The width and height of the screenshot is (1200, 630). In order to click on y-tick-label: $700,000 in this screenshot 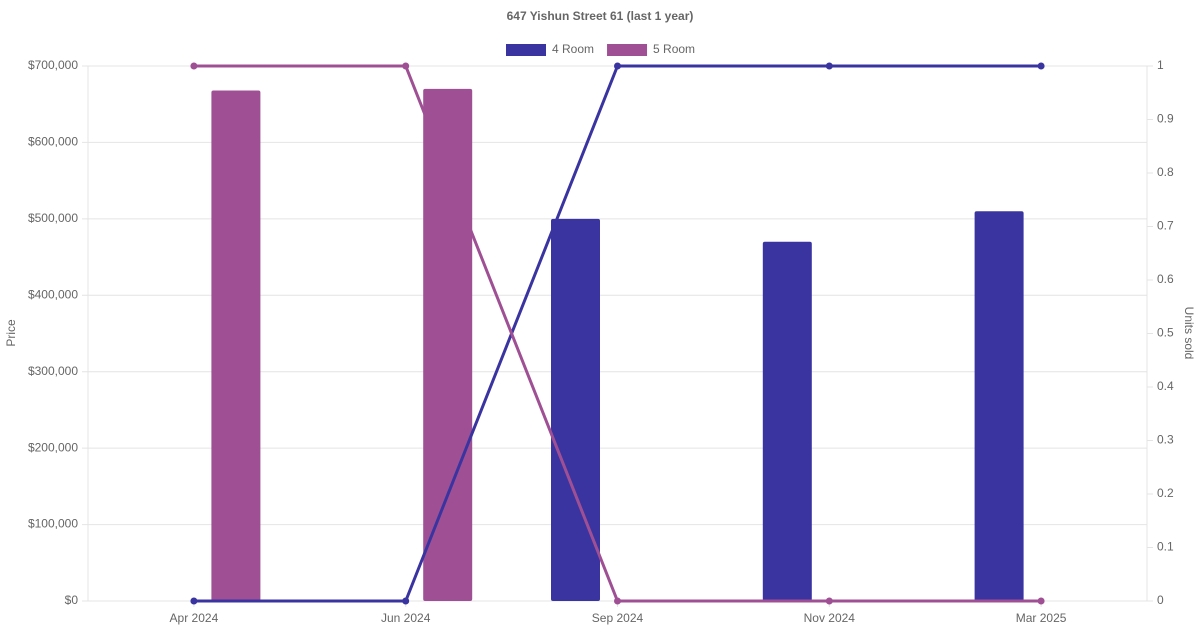, I will do `click(53, 65)`.